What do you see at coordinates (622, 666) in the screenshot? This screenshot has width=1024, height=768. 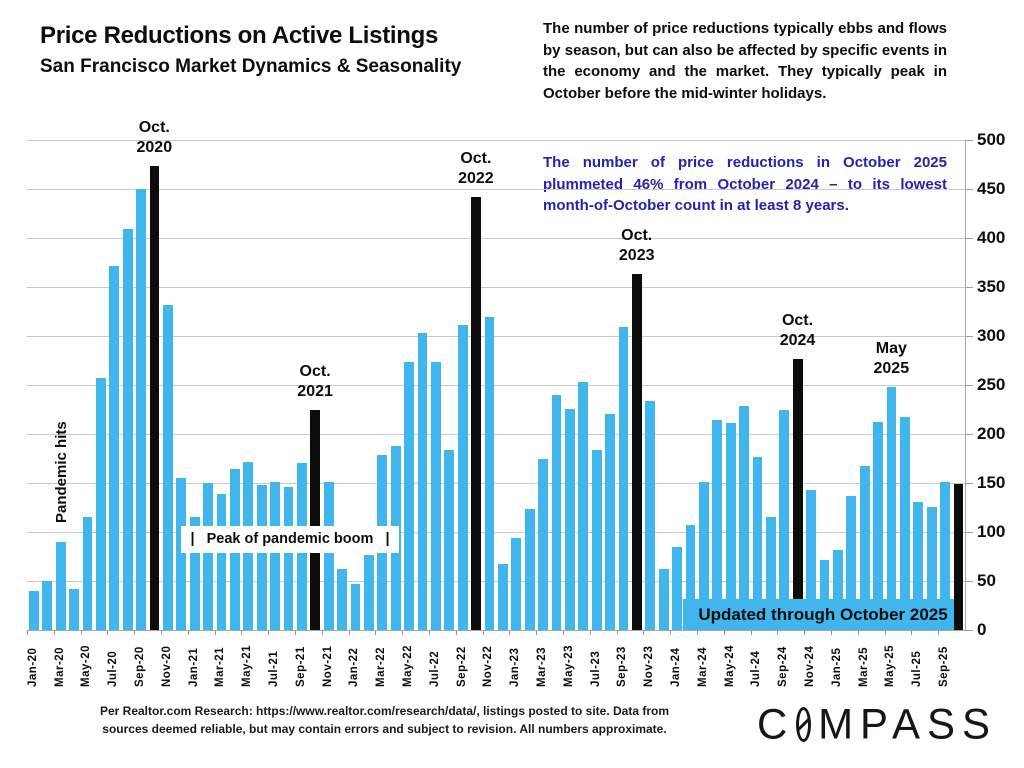 I see `x-axis-tick-label: Sep-23` at bounding box center [622, 666].